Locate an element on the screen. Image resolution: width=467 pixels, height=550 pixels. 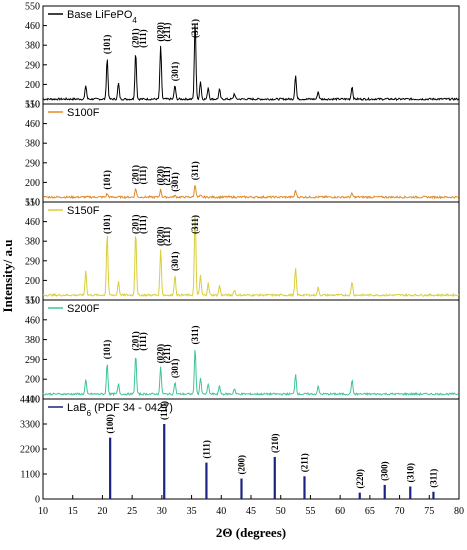
x-tick-label: 35 is located at coordinates (192, 511).